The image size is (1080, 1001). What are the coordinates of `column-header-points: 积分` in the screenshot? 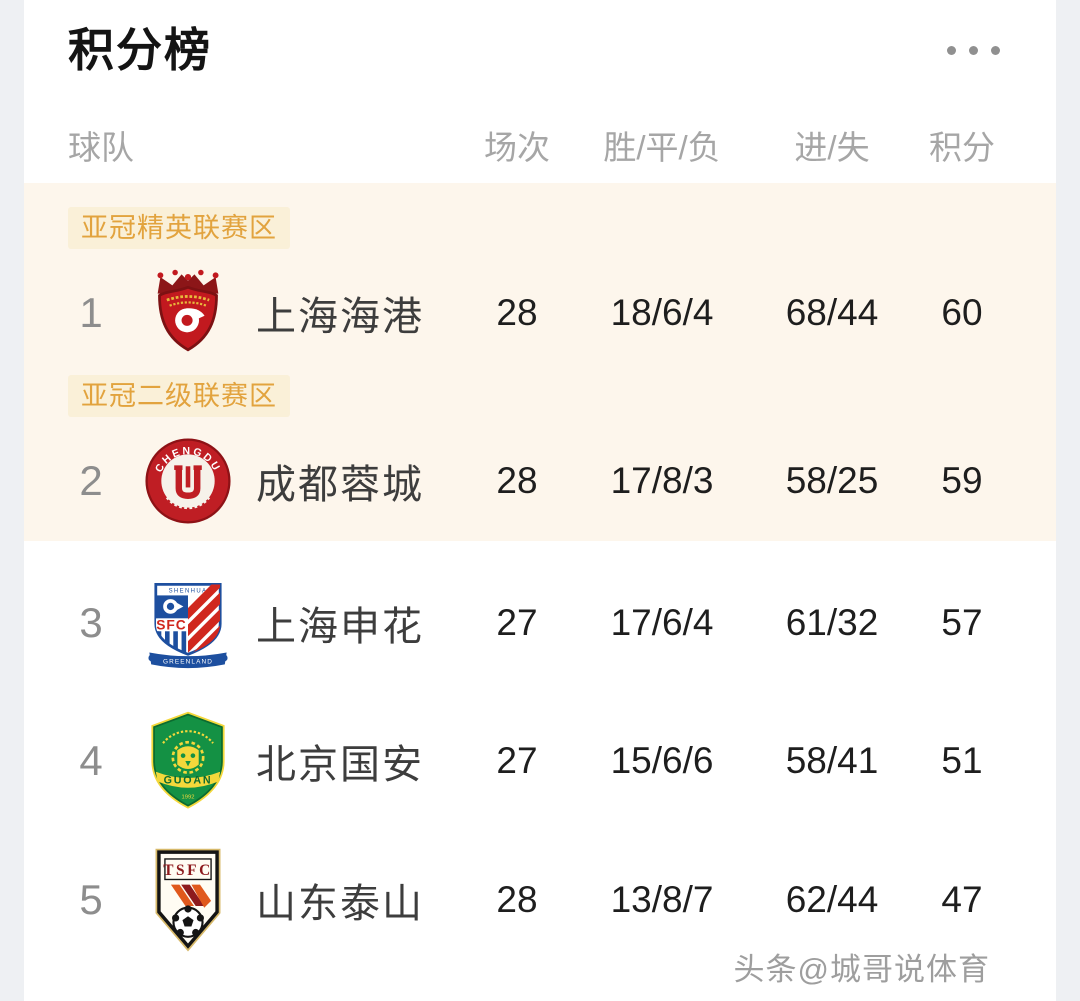 It's located at (962, 147).